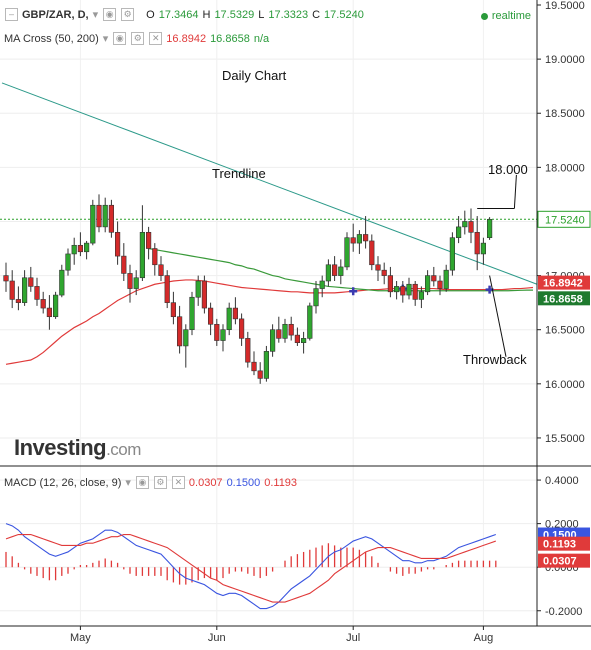 The height and width of the screenshot is (650, 591). Describe the element at coordinates (288, 14) in the screenshot. I see `low-value: 17.3323` at that location.